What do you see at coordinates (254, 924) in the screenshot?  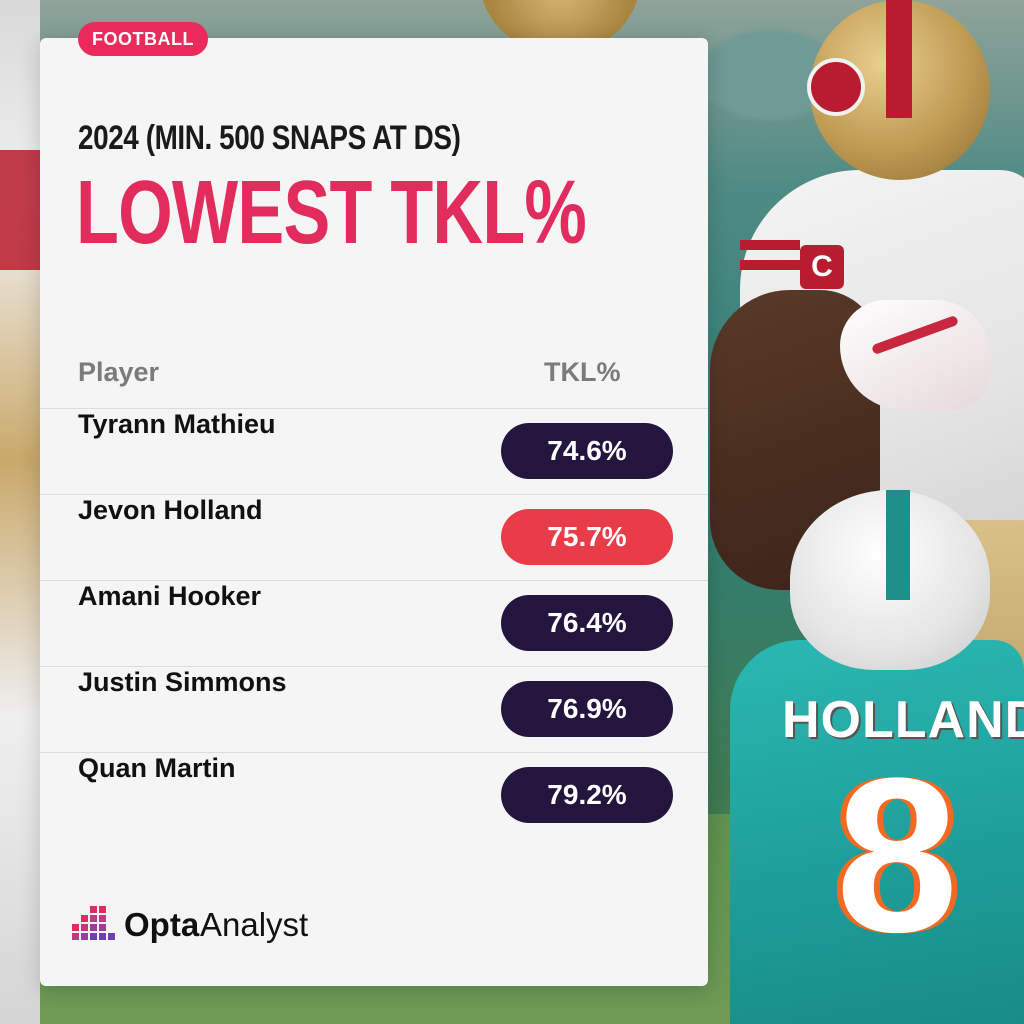 I see `brand-name-light: Analyst` at bounding box center [254, 924].